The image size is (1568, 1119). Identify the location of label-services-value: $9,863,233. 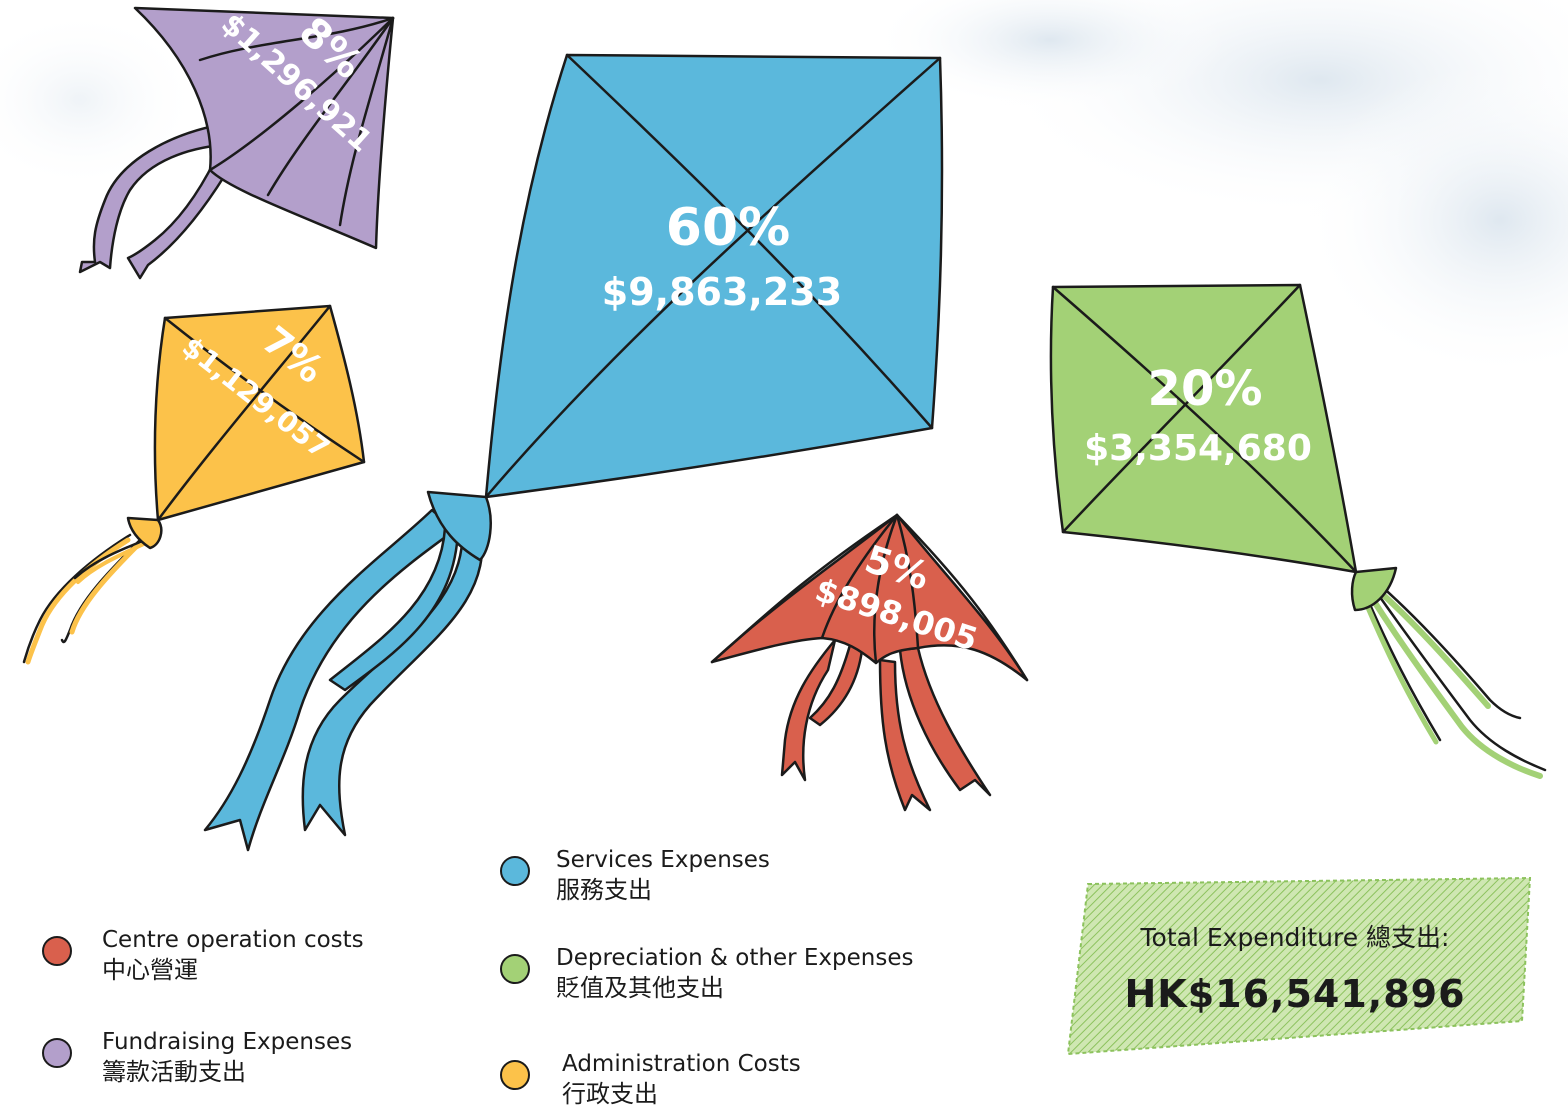
(722, 292).